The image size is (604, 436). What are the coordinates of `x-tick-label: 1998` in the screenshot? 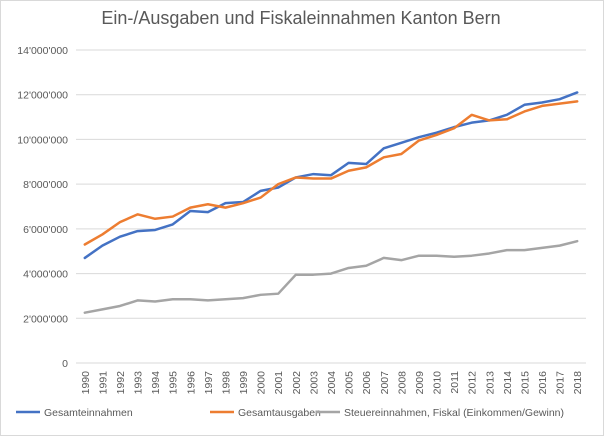 It's located at (226, 383).